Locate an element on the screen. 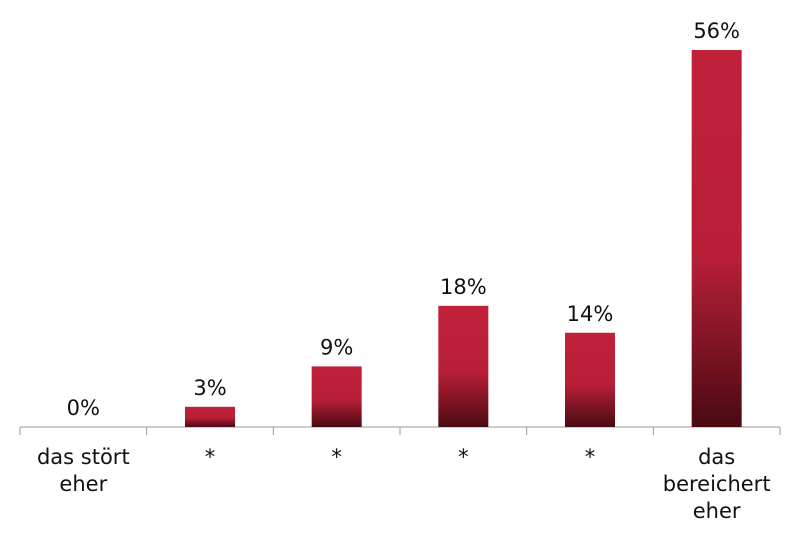 This screenshot has width=800, height=547. data-label: 3% is located at coordinates (209, 388).